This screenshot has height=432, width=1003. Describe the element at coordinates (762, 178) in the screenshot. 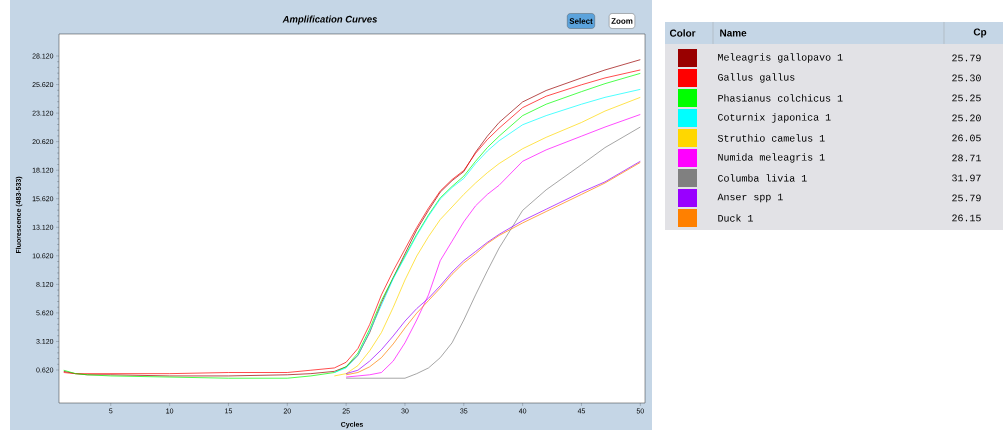

I see `legend-label: Columba livia 1` at that location.